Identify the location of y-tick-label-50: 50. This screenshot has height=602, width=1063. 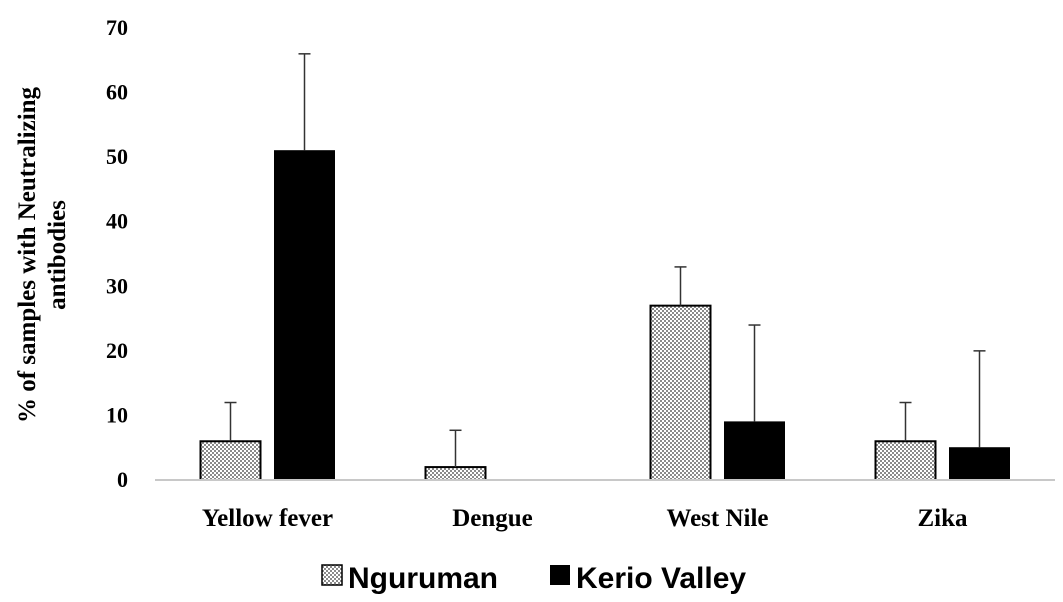
(117, 156).